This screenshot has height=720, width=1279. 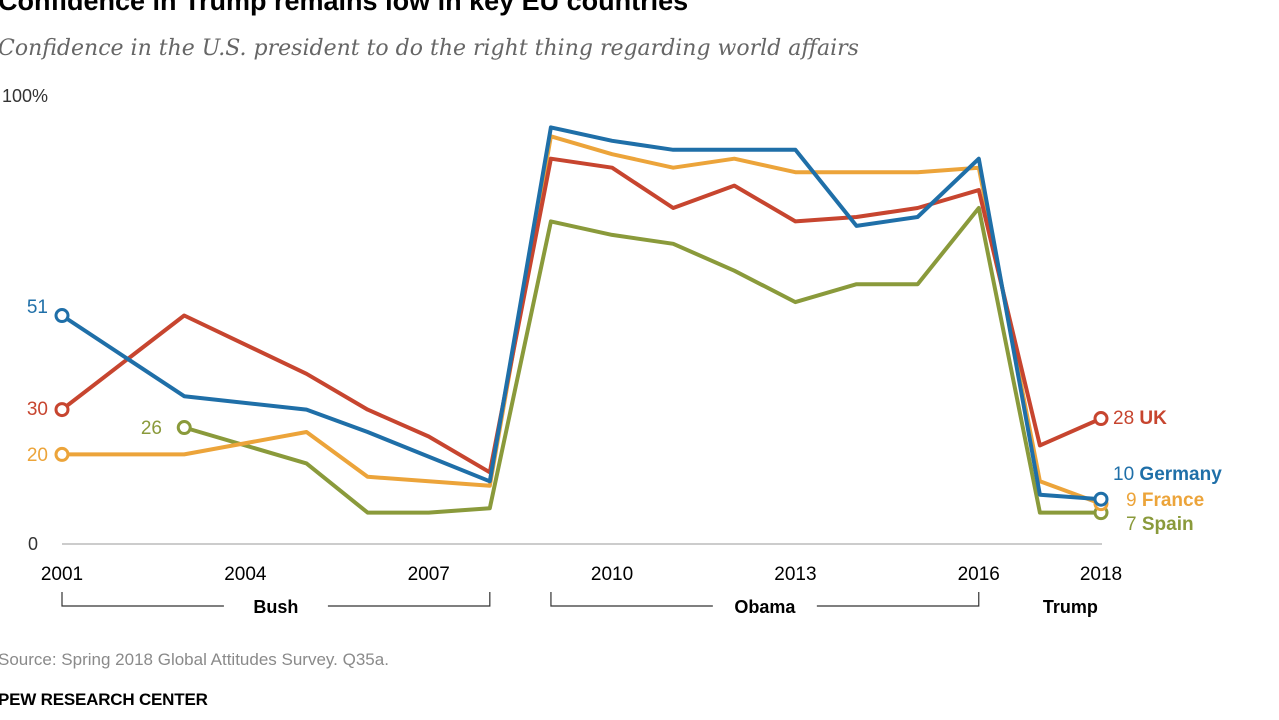 What do you see at coordinates (62, 316) in the screenshot?
I see `point-germany-2001` at bounding box center [62, 316].